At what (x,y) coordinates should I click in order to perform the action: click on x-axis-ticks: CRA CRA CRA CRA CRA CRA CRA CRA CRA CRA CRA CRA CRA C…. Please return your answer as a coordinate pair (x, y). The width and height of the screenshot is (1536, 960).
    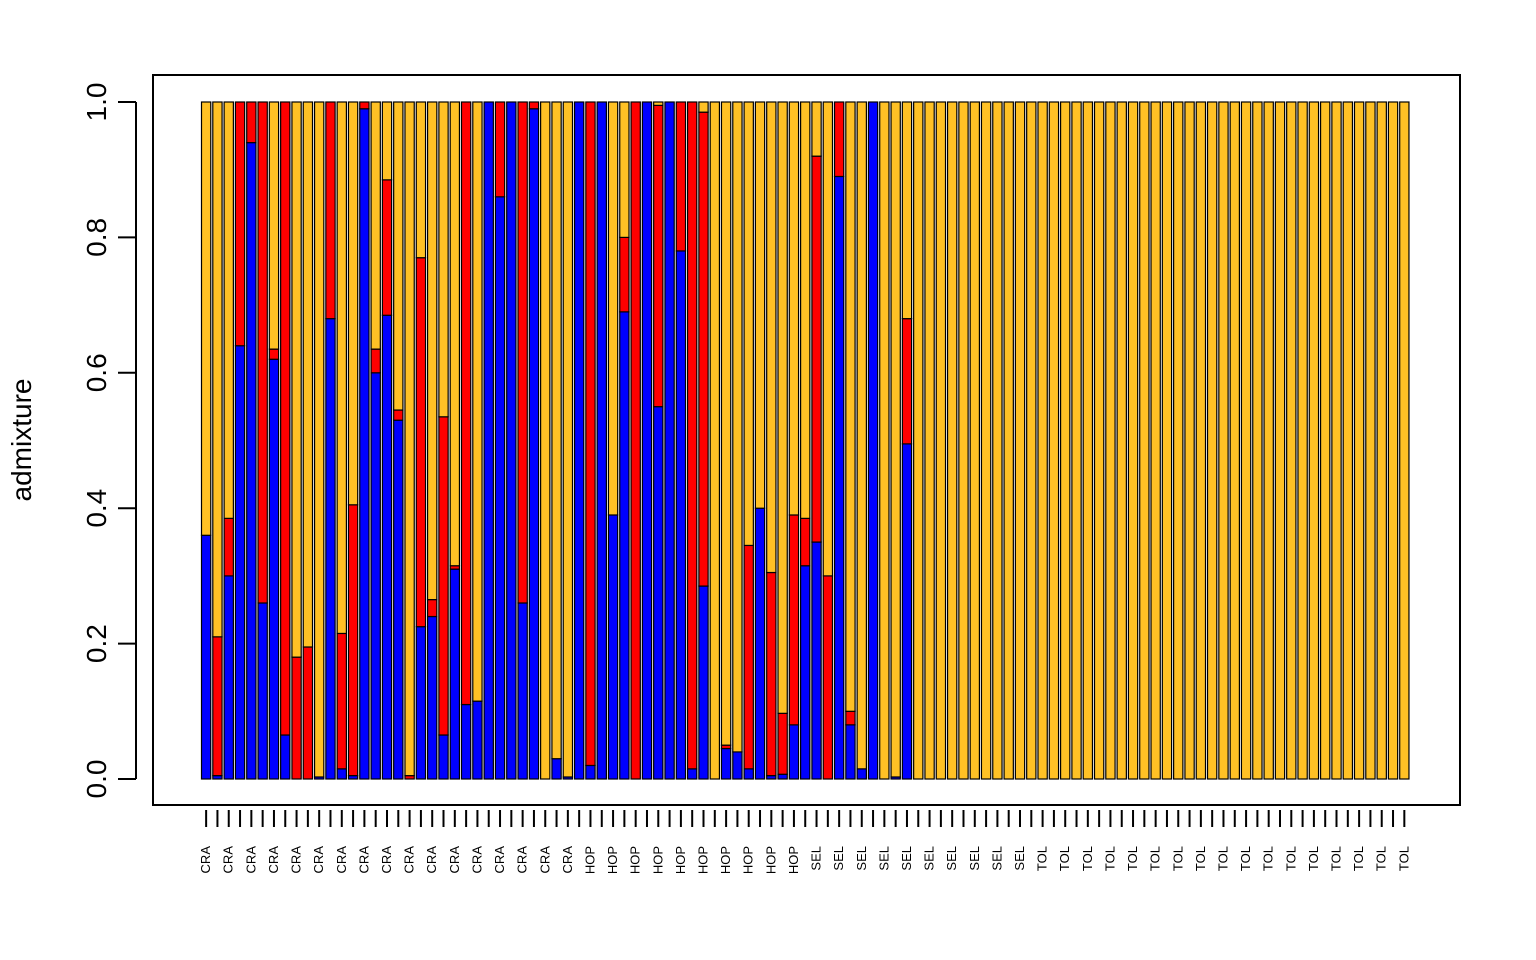
    Looking at the image, I should click on (804, 842).